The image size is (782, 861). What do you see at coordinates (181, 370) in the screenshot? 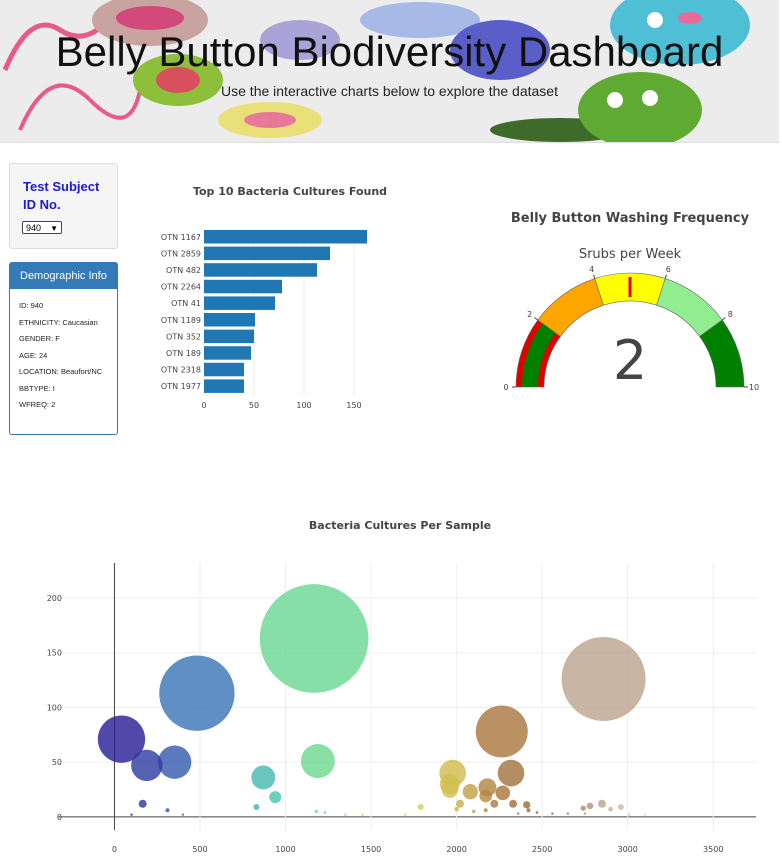
I see `bar-category-label: OTN 2318` at bounding box center [181, 370].